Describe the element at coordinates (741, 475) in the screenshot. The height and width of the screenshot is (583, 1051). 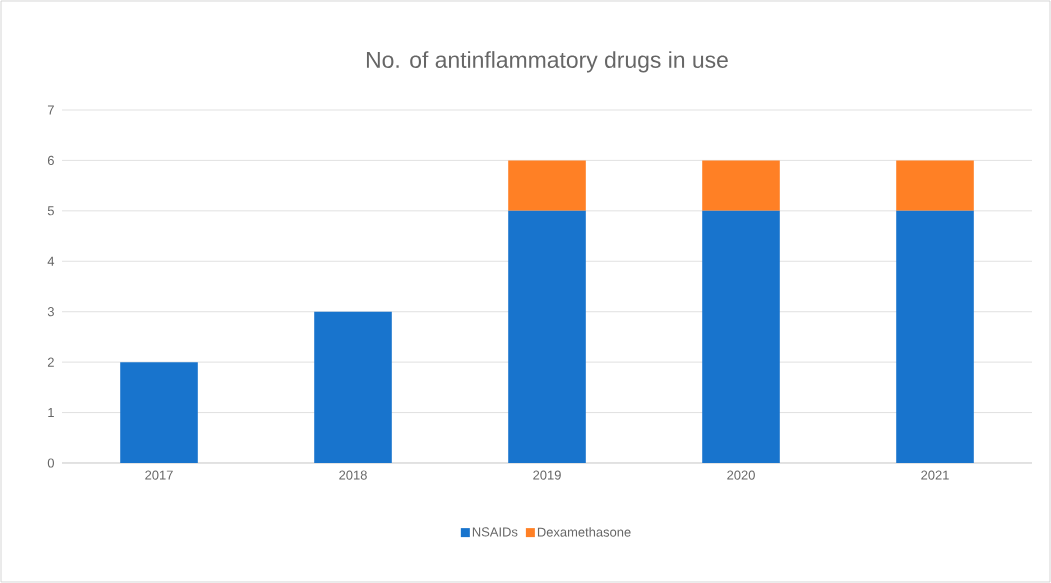
I see `x-tick-label: 2020` at that location.